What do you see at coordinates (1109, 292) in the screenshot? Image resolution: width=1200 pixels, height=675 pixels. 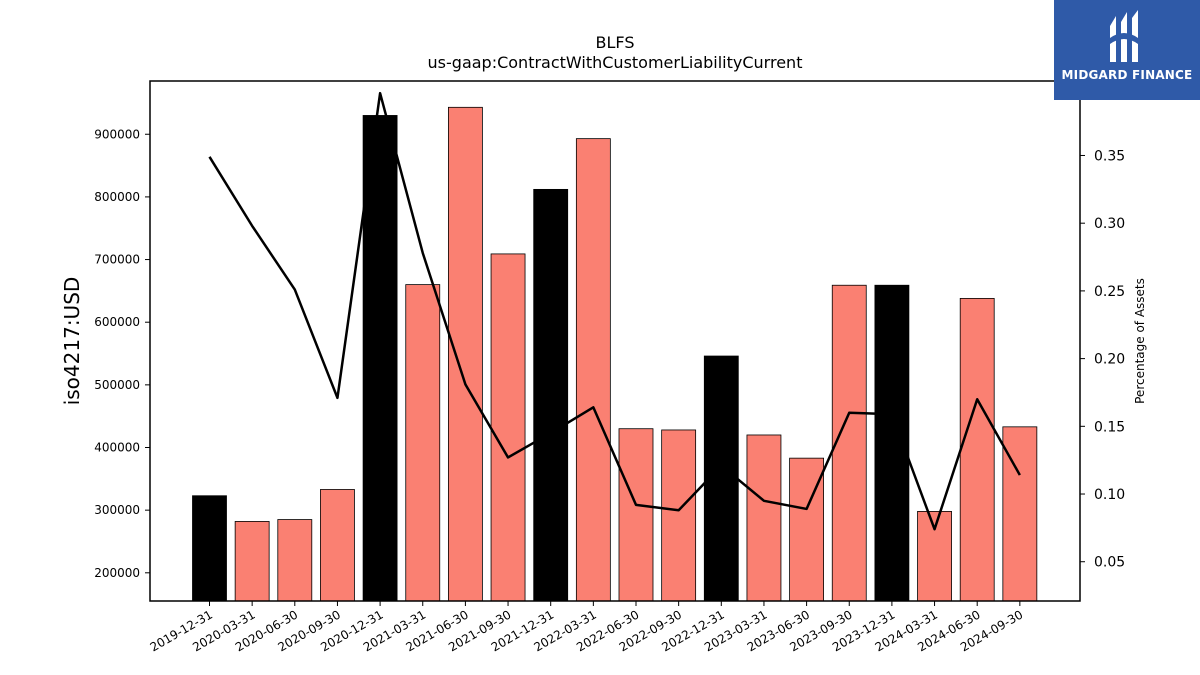 I see `y2-tick-label: 0.25` at bounding box center [1109, 292].